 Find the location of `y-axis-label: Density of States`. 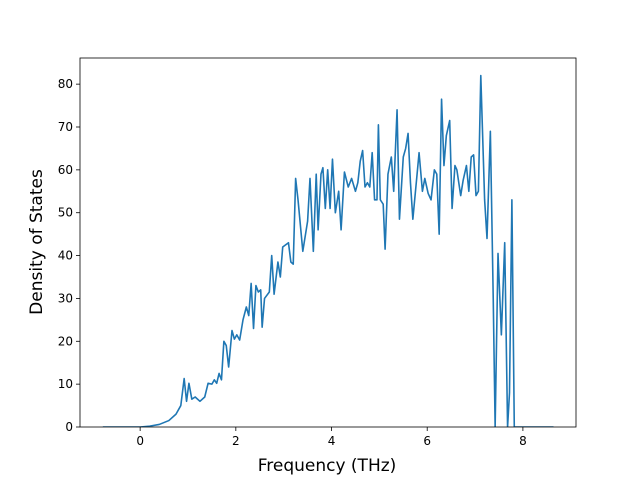

y-axis-label: Density of States is located at coordinates (37, 242).